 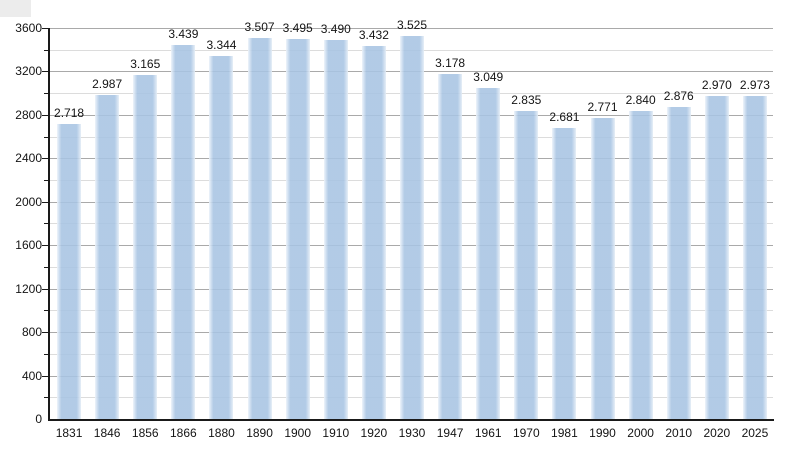 What do you see at coordinates (28, 28) in the screenshot?
I see `y-tick-label: 3600` at bounding box center [28, 28].